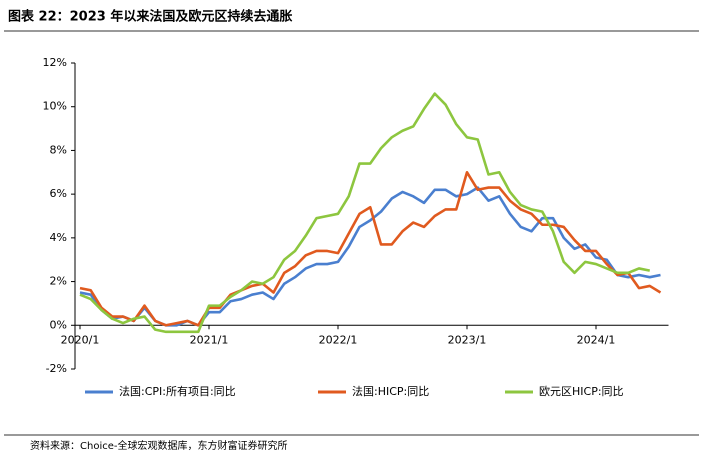  I want to click on y-tick-label: 0%, so click(58, 324).